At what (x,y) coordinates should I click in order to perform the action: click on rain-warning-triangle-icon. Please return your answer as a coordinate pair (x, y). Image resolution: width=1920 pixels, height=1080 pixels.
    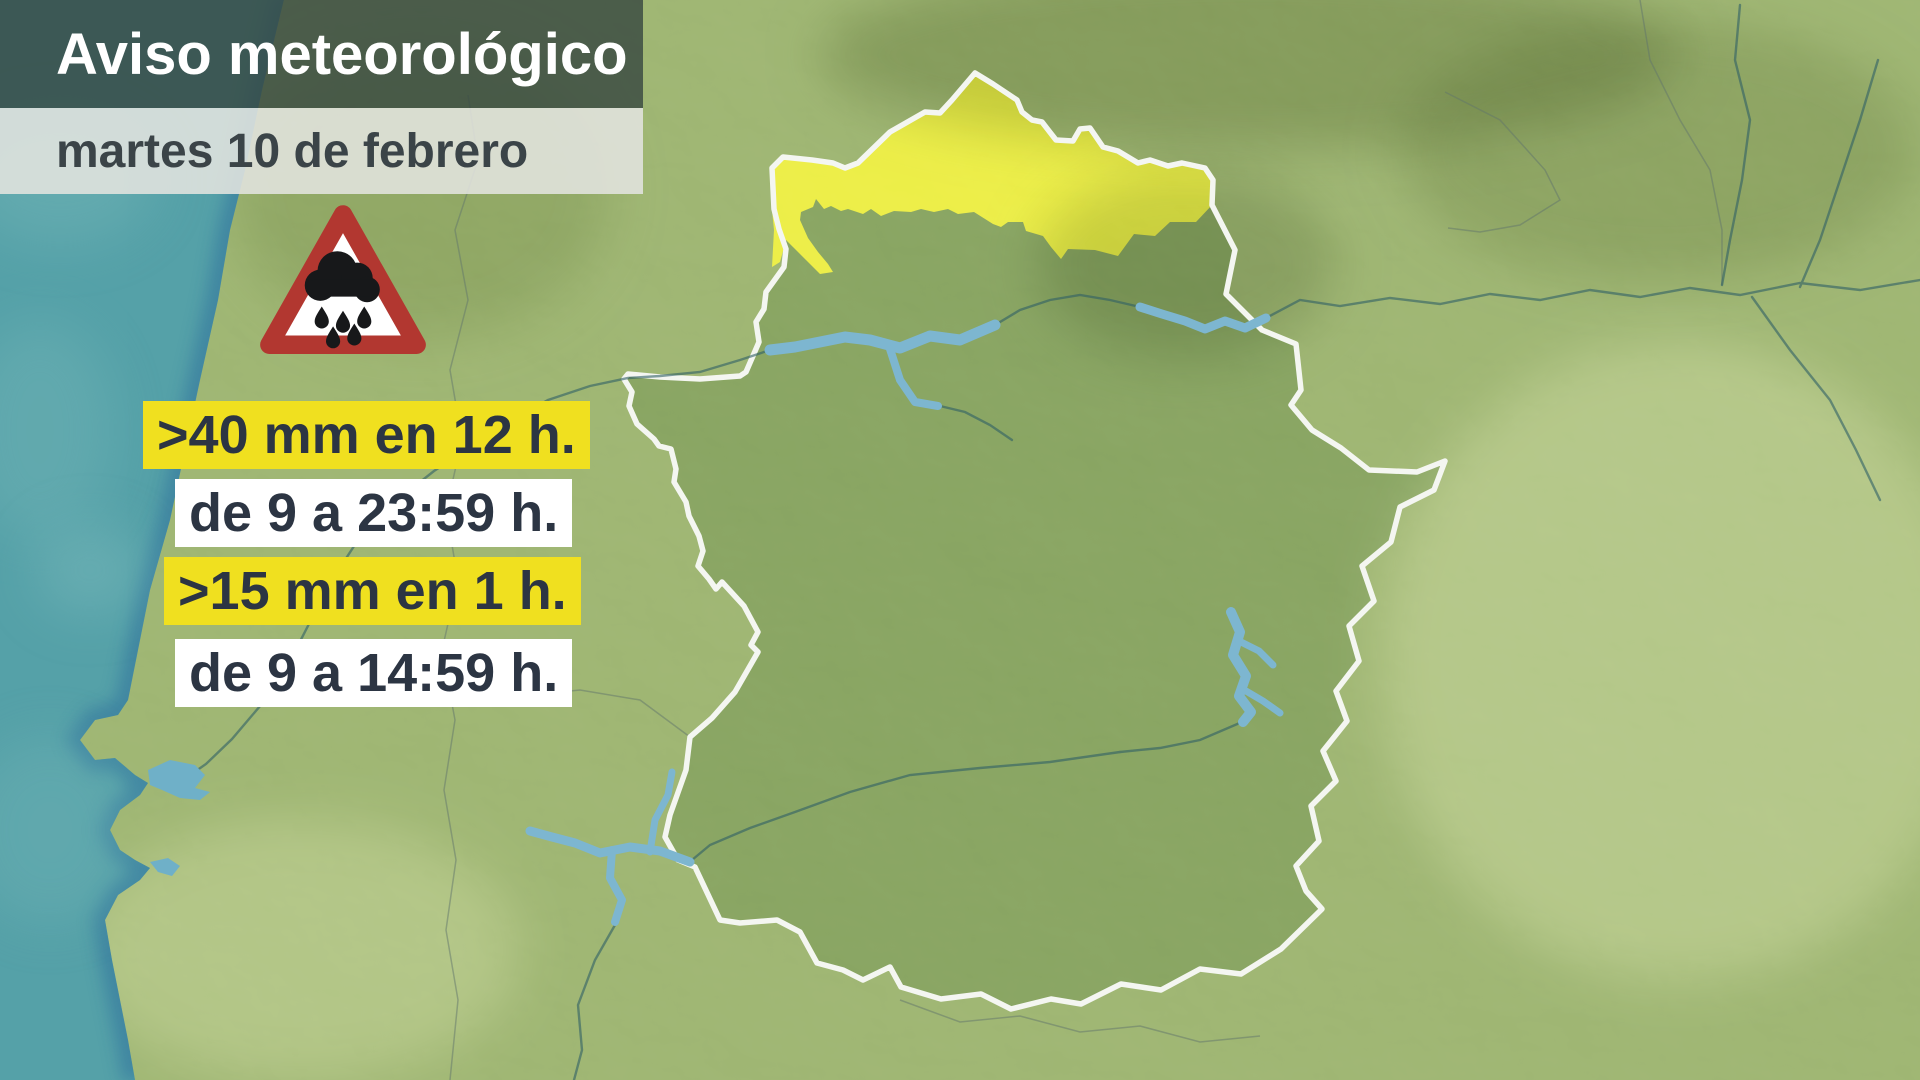
    Looking at the image, I should click on (343, 279).